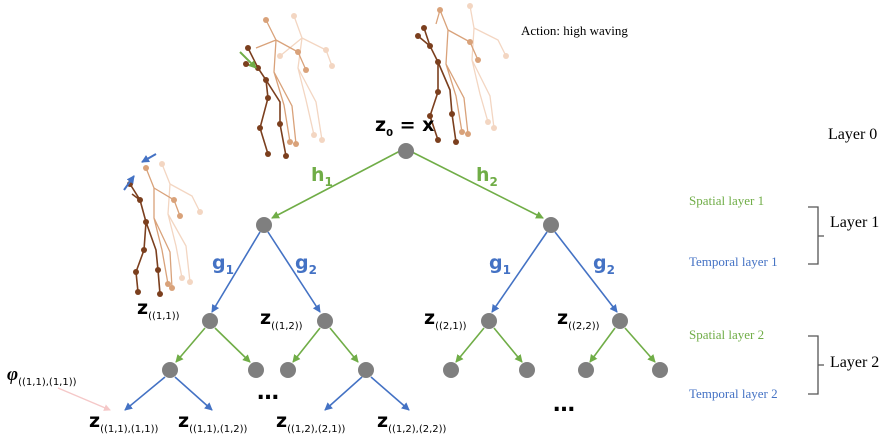  I want to click on edge-root-right, so click(476, 184).